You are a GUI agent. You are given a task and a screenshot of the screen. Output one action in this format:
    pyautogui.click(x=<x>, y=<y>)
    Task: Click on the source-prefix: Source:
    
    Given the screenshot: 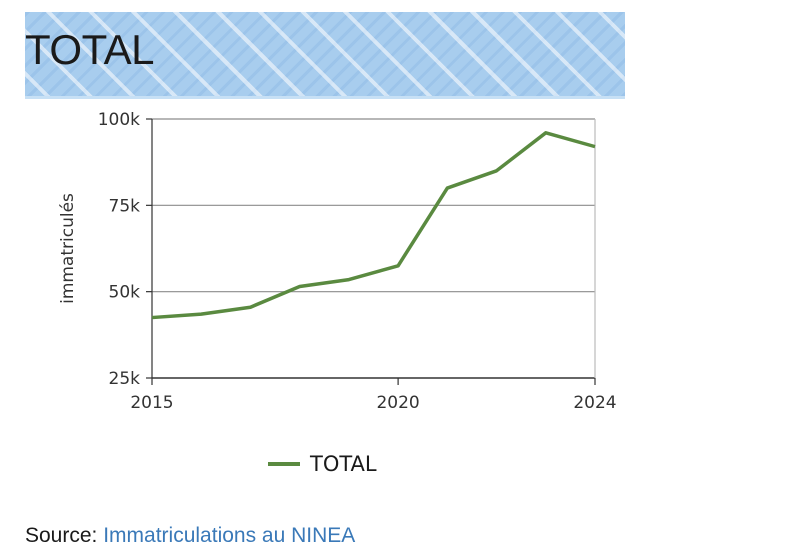 What is the action you would take?
    pyautogui.click(x=61, y=535)
    